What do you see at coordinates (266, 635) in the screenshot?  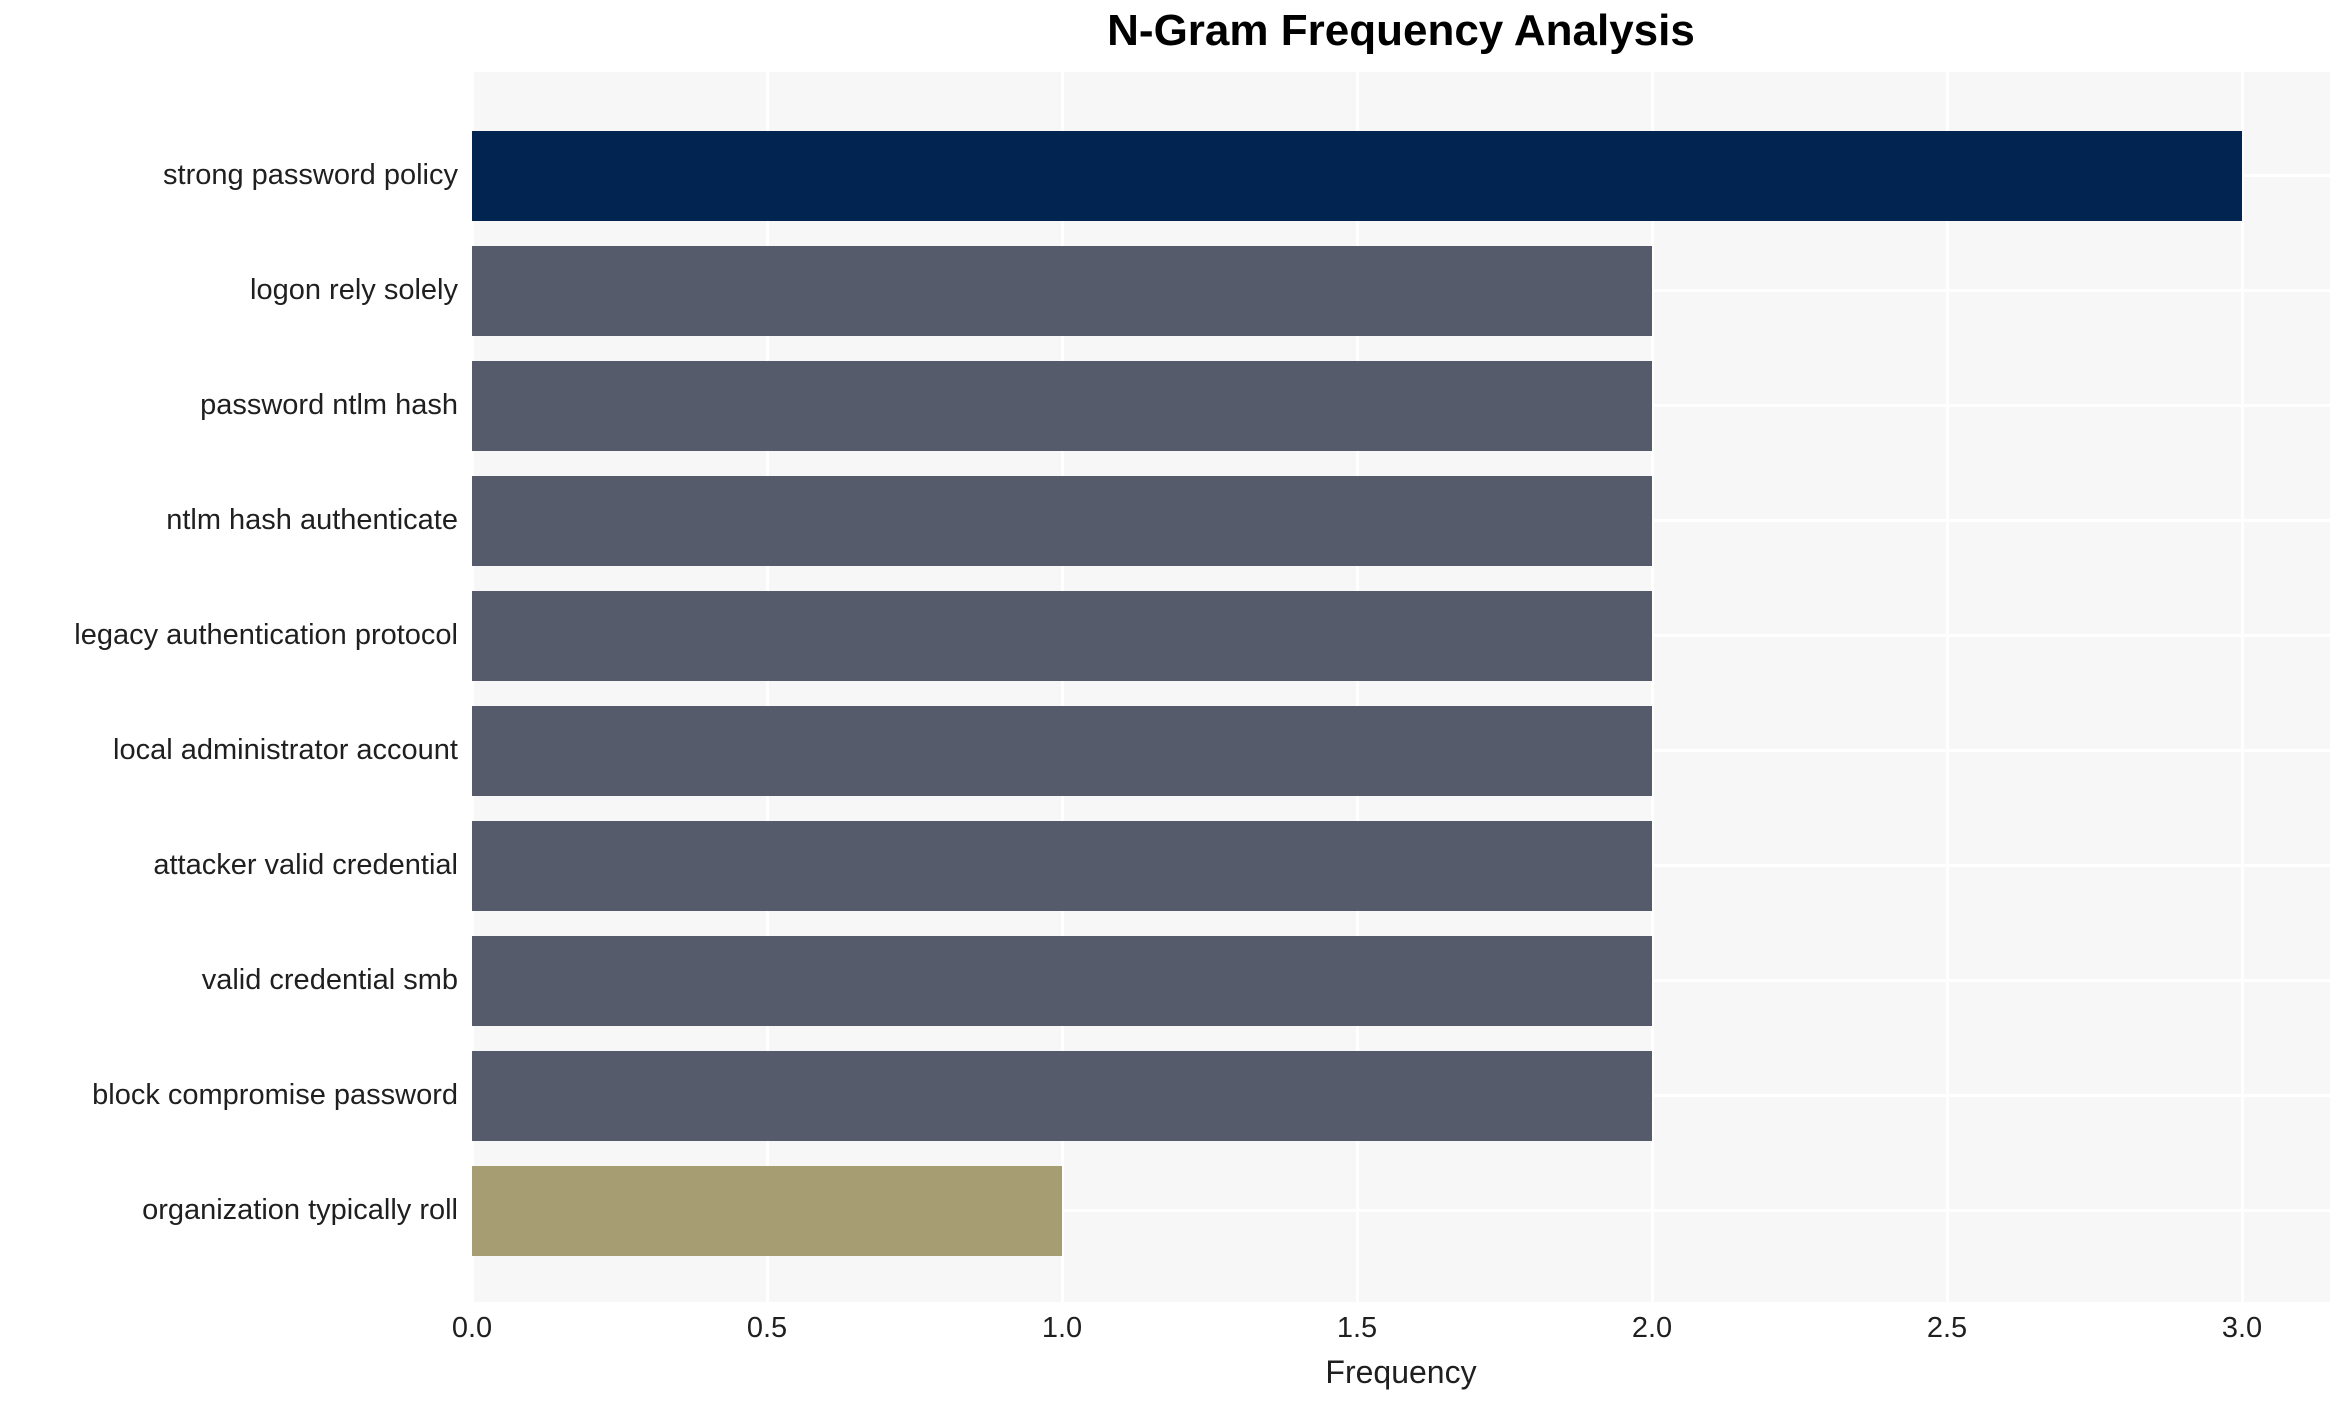 I see `y-axis-label: legacy authentication protocol` at bounding box center [266, 635].